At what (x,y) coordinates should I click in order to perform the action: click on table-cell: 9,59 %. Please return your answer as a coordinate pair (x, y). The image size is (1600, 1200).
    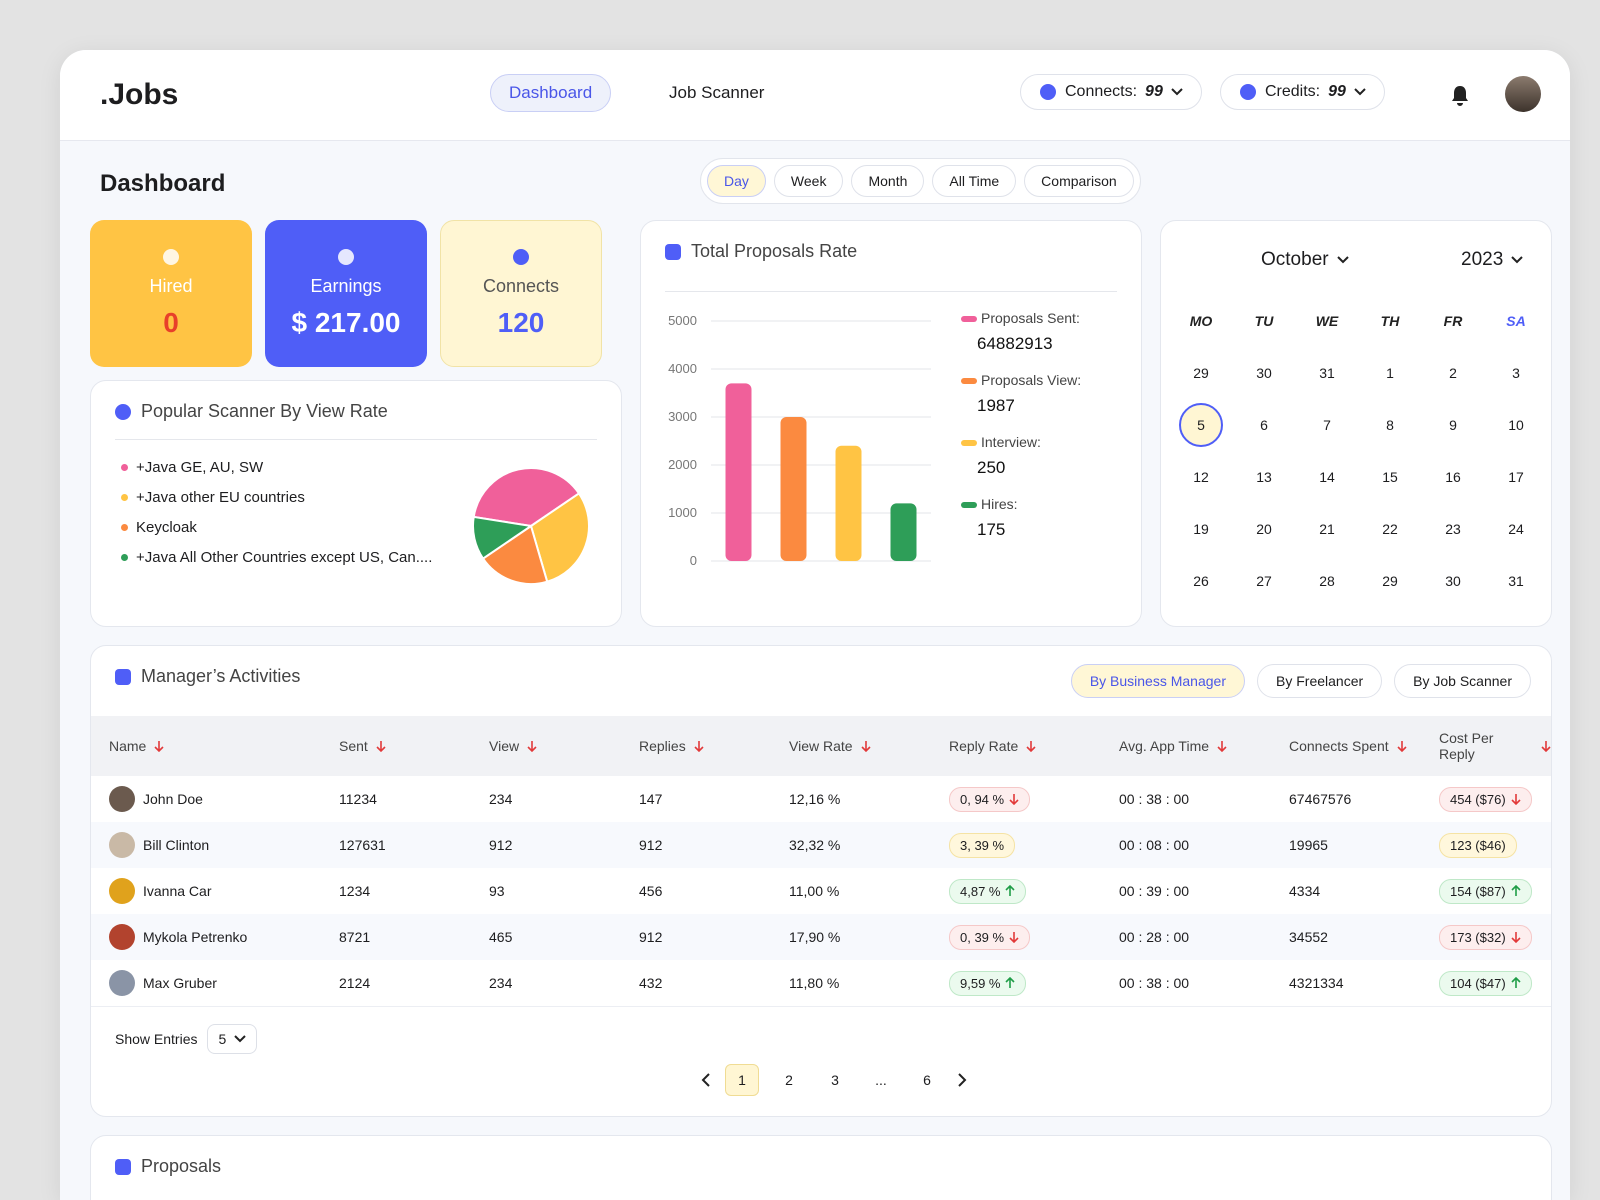
    Looking at the image, I should click on (1016, 983).